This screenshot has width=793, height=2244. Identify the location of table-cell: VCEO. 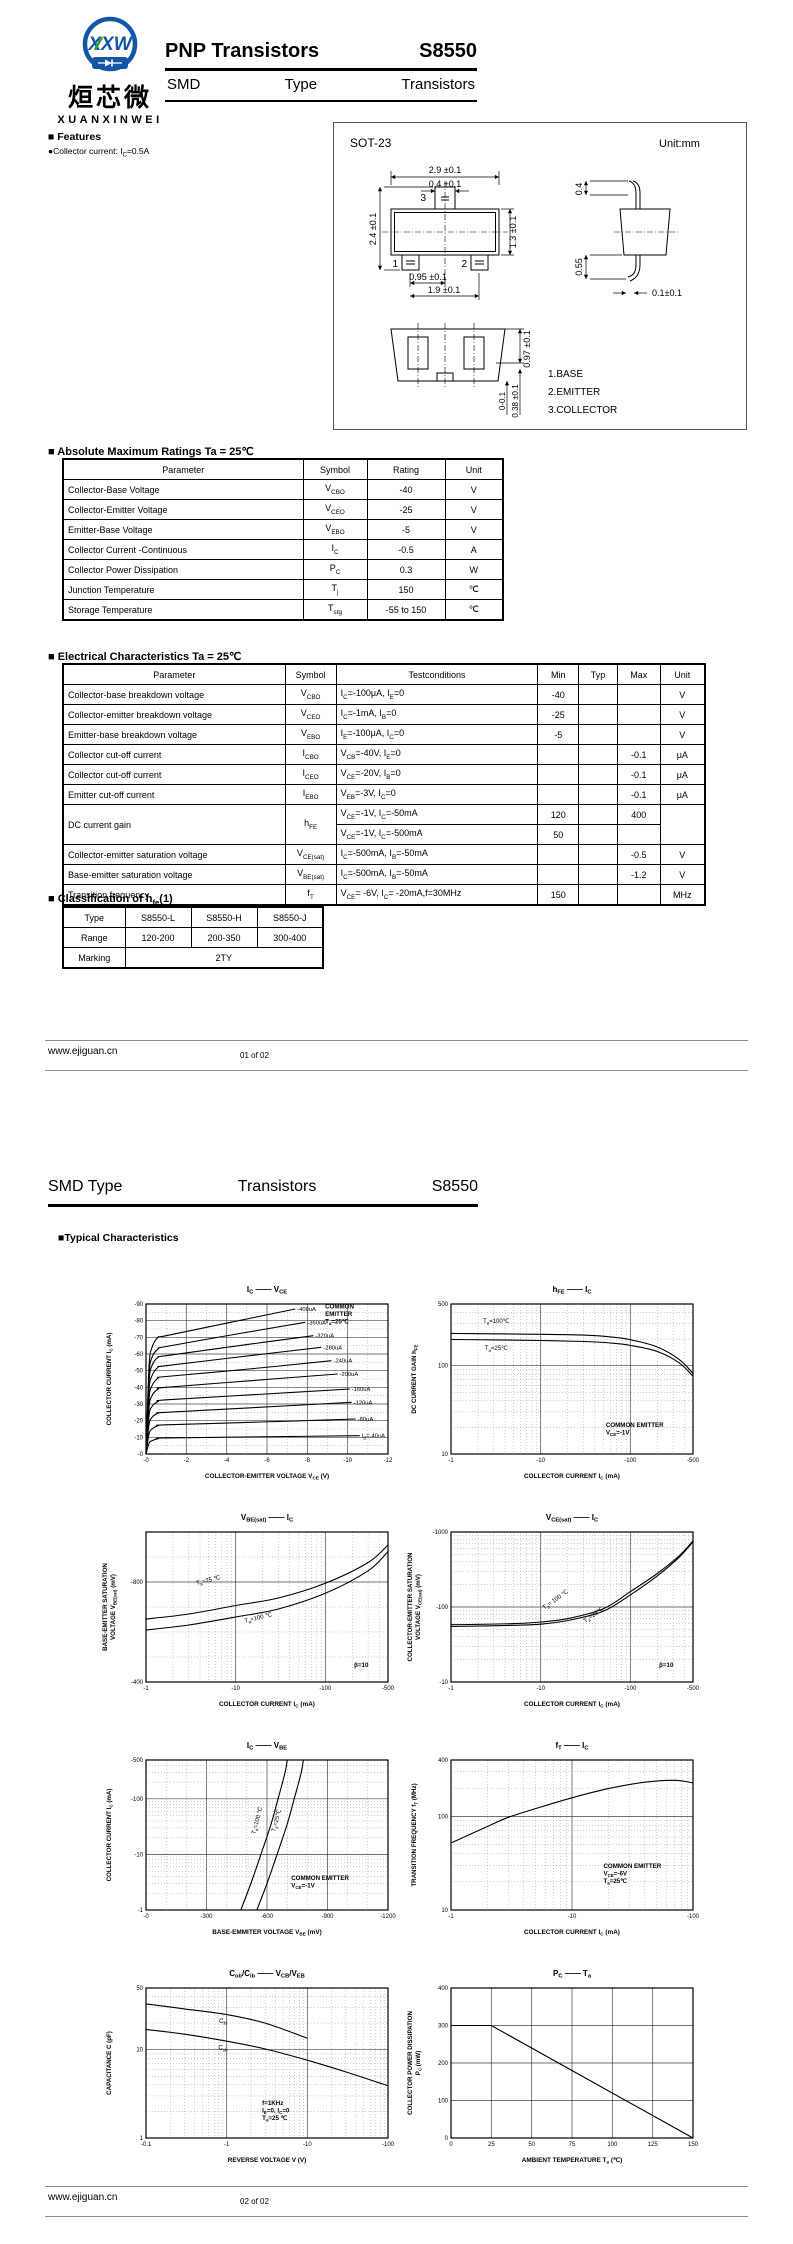
(335, 509).